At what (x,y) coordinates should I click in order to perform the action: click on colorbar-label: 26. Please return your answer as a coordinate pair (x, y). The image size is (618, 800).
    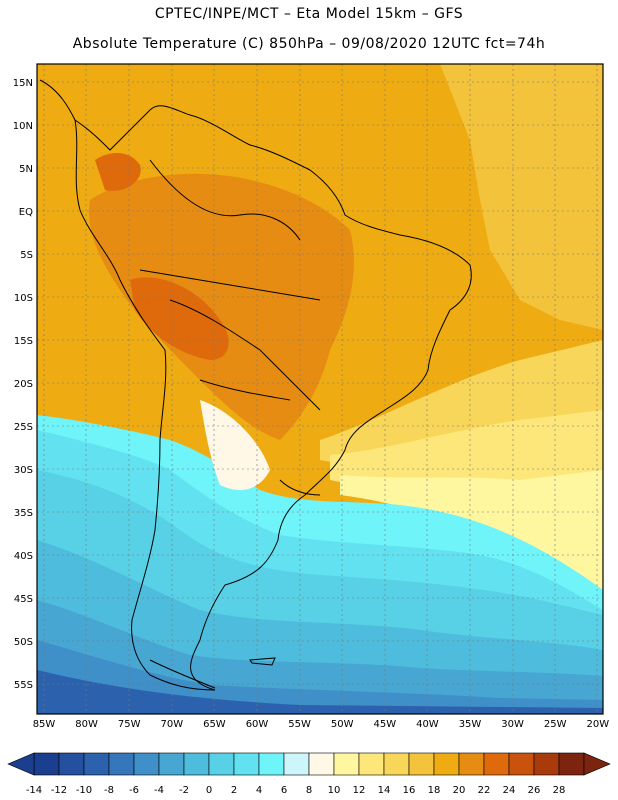
    Looking at the image, I should click on (534, 790).